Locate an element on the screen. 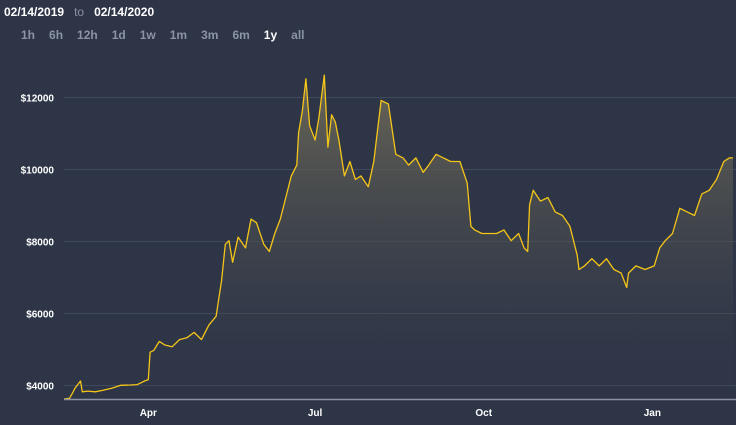 This screenshot has width=736, height=425. date-range: 02/14/2019 to 02/14/2020 is located at coordinates (79, 12).